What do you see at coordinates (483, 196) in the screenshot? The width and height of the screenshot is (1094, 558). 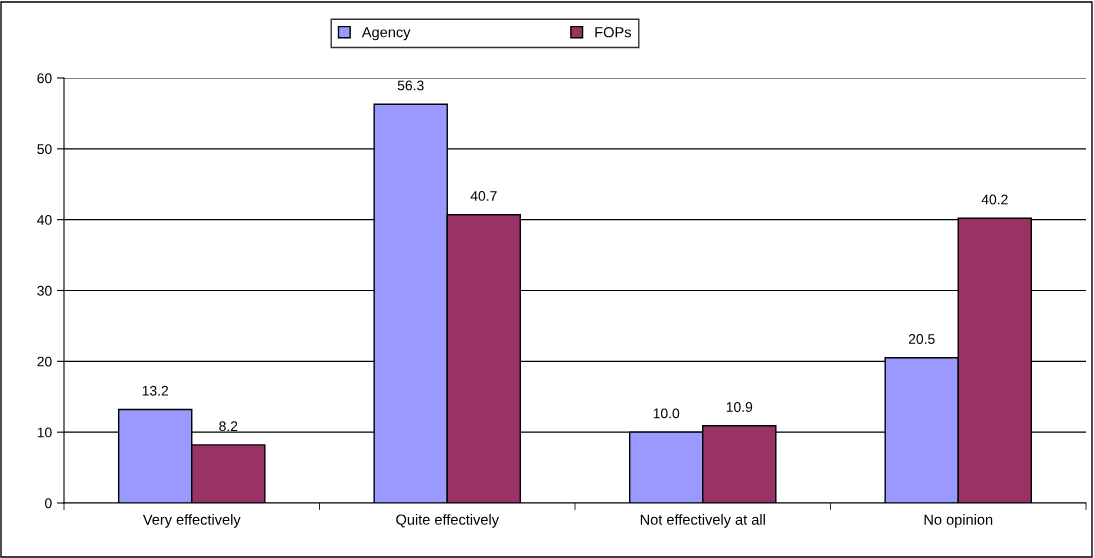 I see `data-label: 40.7` at bounding box center [483, 196].